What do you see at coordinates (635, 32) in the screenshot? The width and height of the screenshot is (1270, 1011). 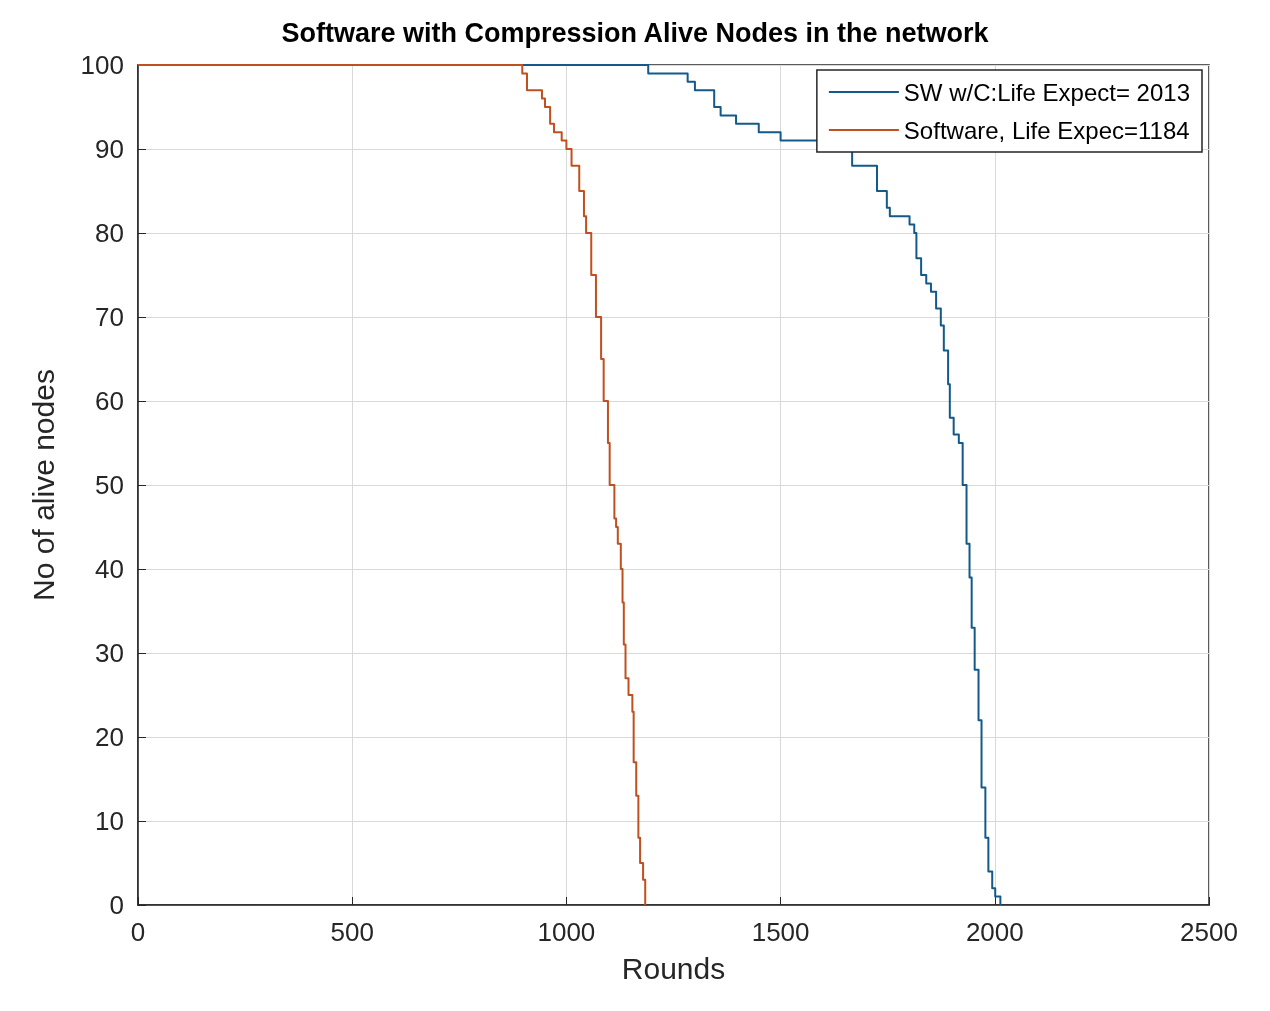 I see `chart-title: Software with Compression Alive Nodes in the network` at bounding box center [635, 32].